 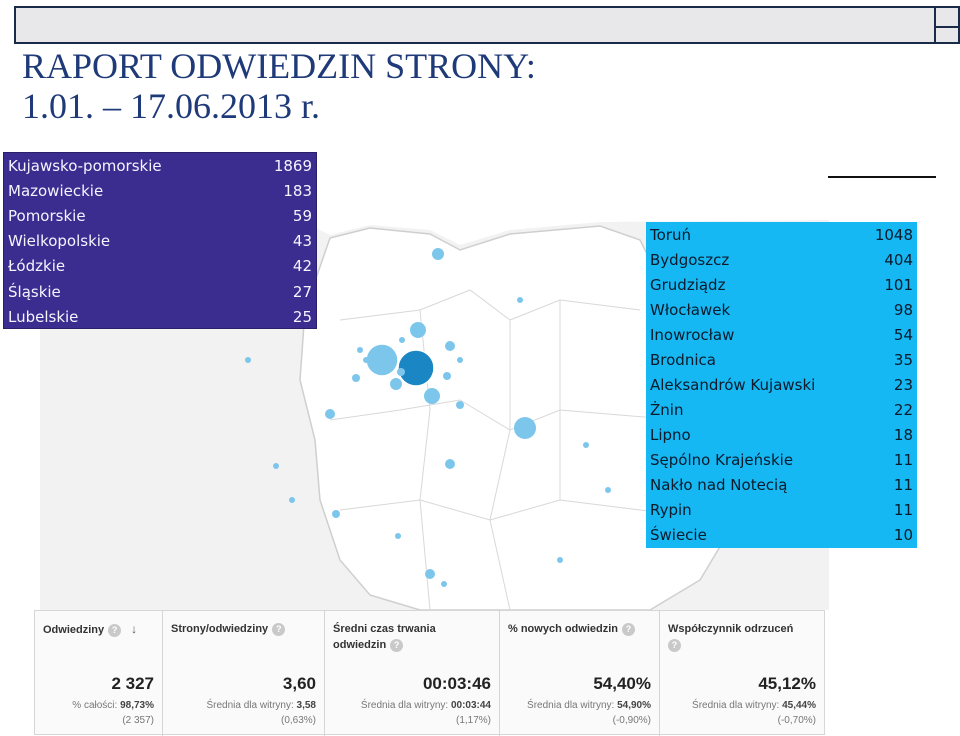 What do you see at coordinates (85, 165) in the screenshot?
I see `region-name: Kujawsko-pomorskie` at bounding box center [85, 165].